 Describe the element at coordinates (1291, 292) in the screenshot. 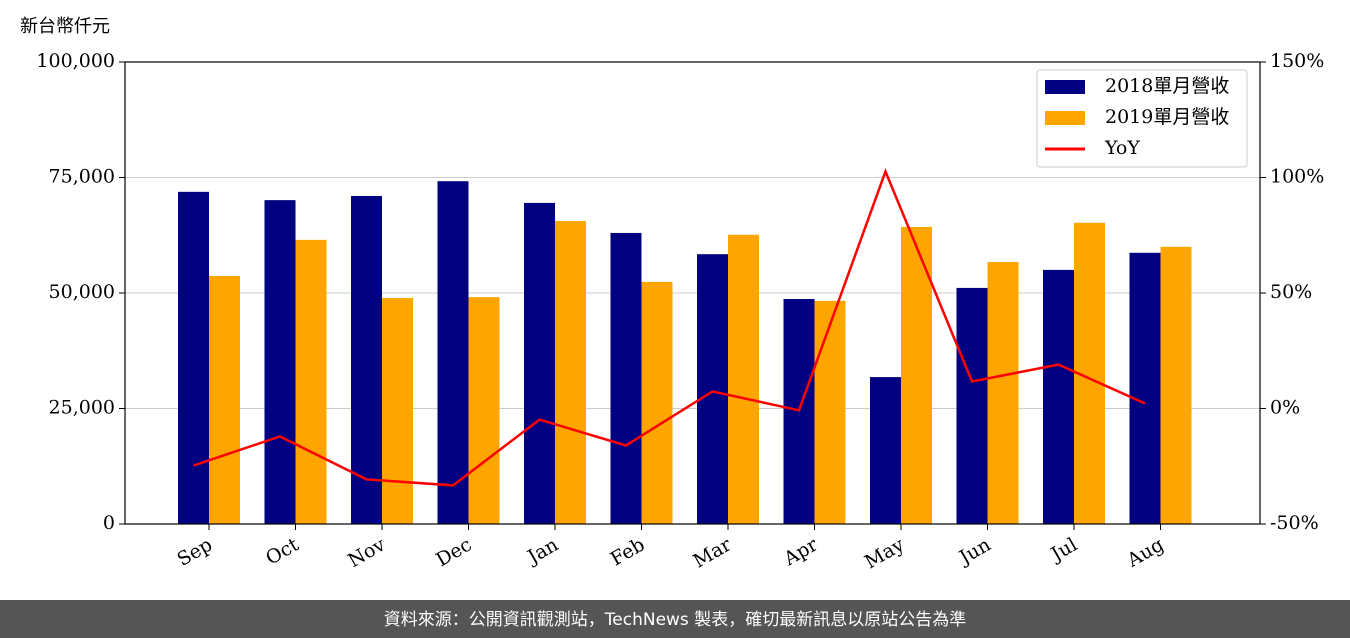

I see `y2-tick-label: 50%` at that location.